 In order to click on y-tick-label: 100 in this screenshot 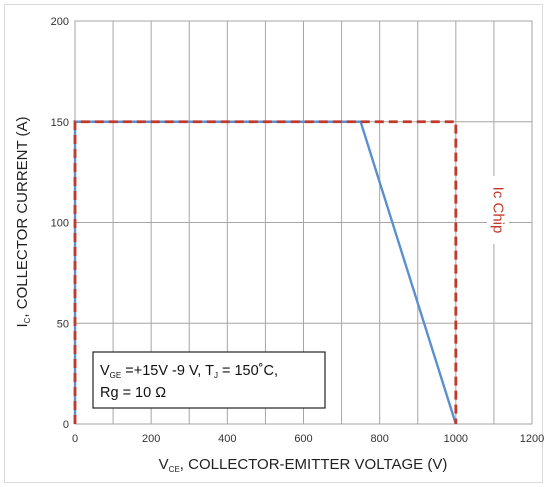, I will do `click(60, 224)`.